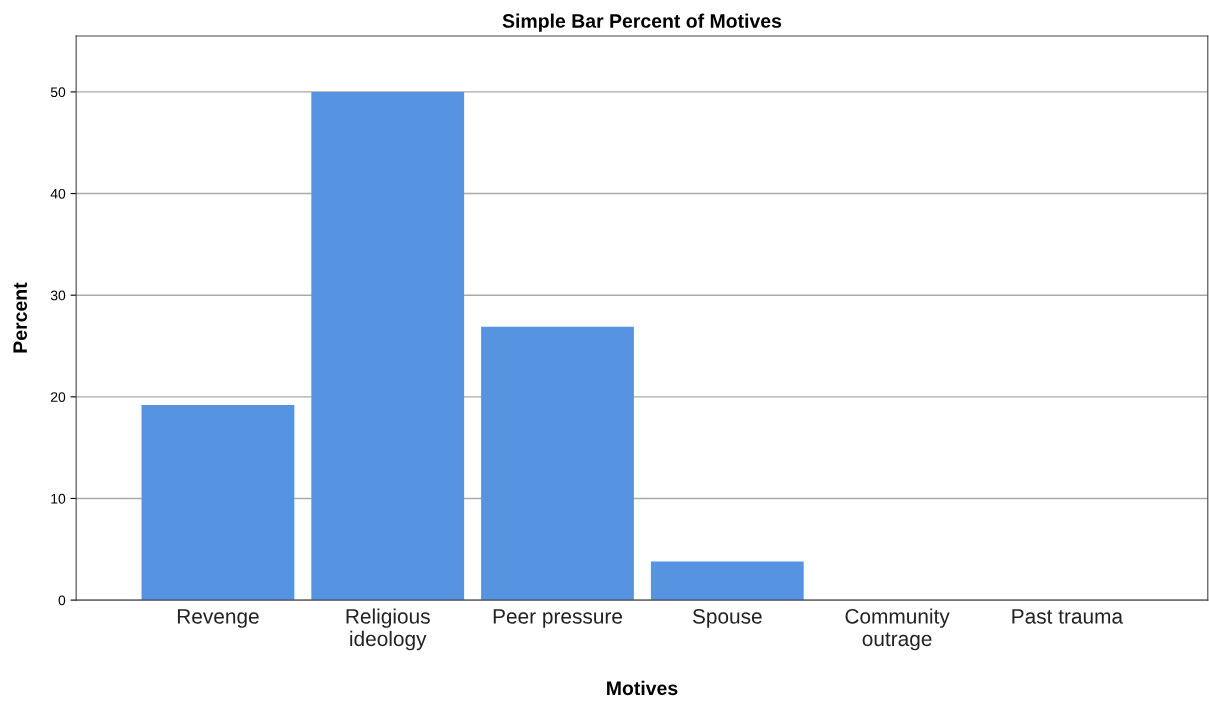  Describe the element at coordinates (642, 688) in the screenshot. I see `x-axis-title: Motives` at that location.